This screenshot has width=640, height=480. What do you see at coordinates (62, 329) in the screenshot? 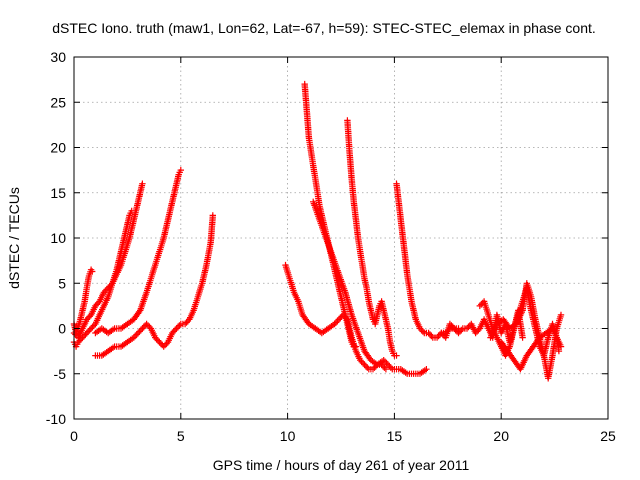
I see `y-tick-label: 0` at bounding box center [62, 329].